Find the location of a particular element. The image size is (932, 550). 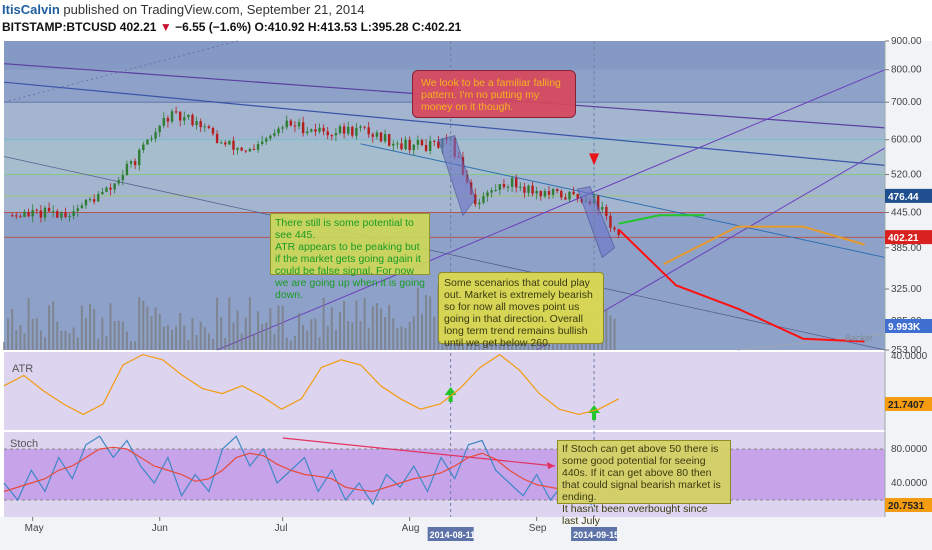

stoch-title: Stoch is located at coordinates (24, 444).